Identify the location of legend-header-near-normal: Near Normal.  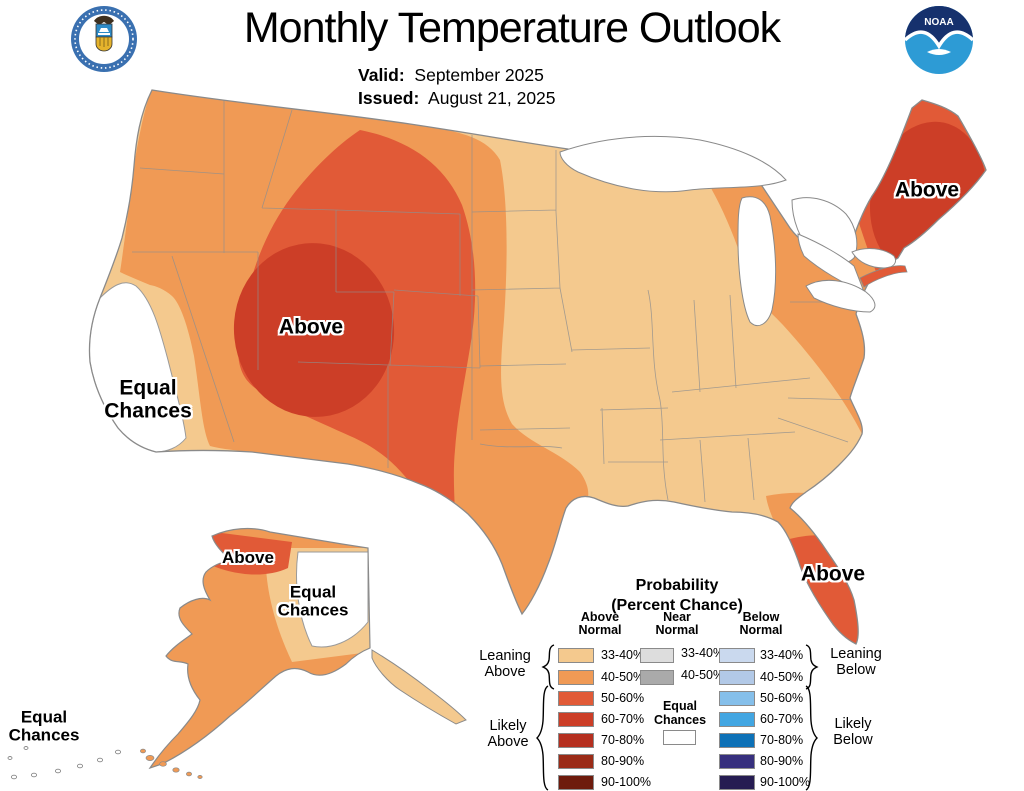
(677, 623).